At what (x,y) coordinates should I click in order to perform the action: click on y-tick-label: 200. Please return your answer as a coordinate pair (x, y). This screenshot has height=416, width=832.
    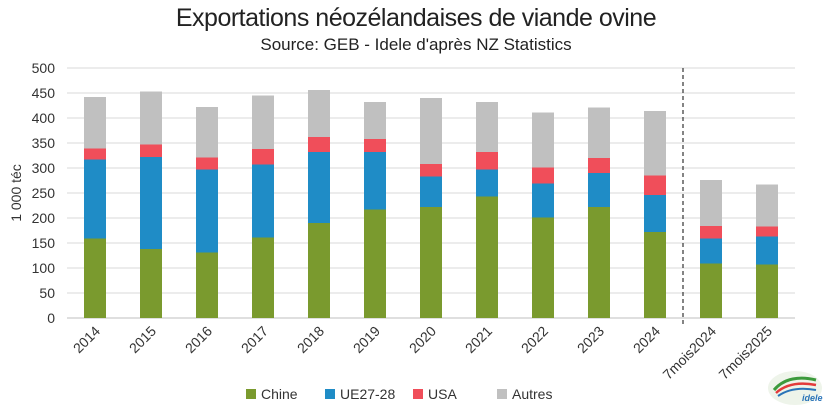
    Looking at the image, I should click on (44, 218).